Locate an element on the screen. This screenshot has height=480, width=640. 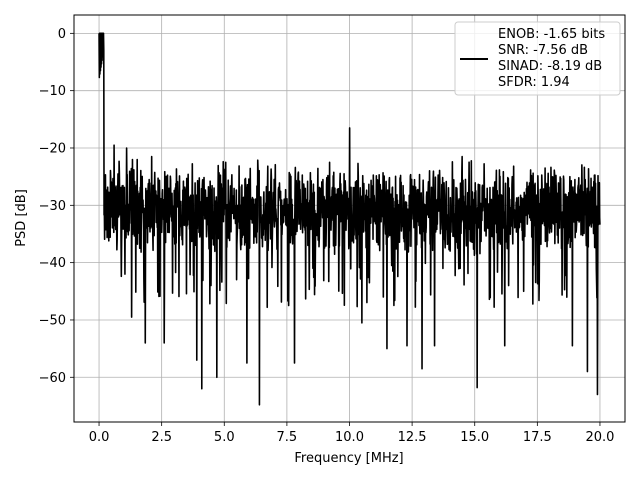
y-tick-label: −30 is located at coordinates (52, 206).